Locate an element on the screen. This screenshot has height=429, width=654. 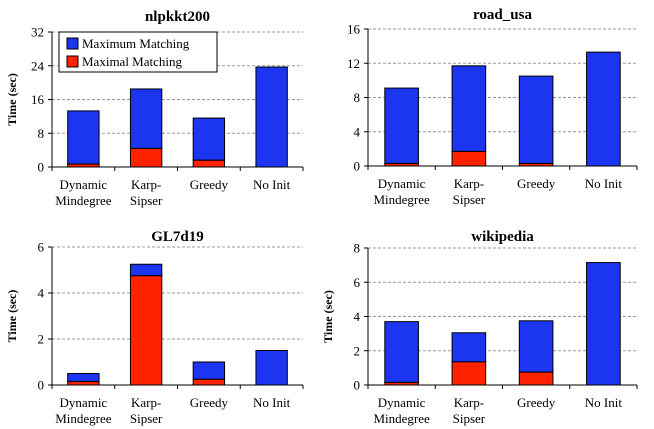
legend: Maximum Matching Maximal Matching is located at coordinates (138, 52).